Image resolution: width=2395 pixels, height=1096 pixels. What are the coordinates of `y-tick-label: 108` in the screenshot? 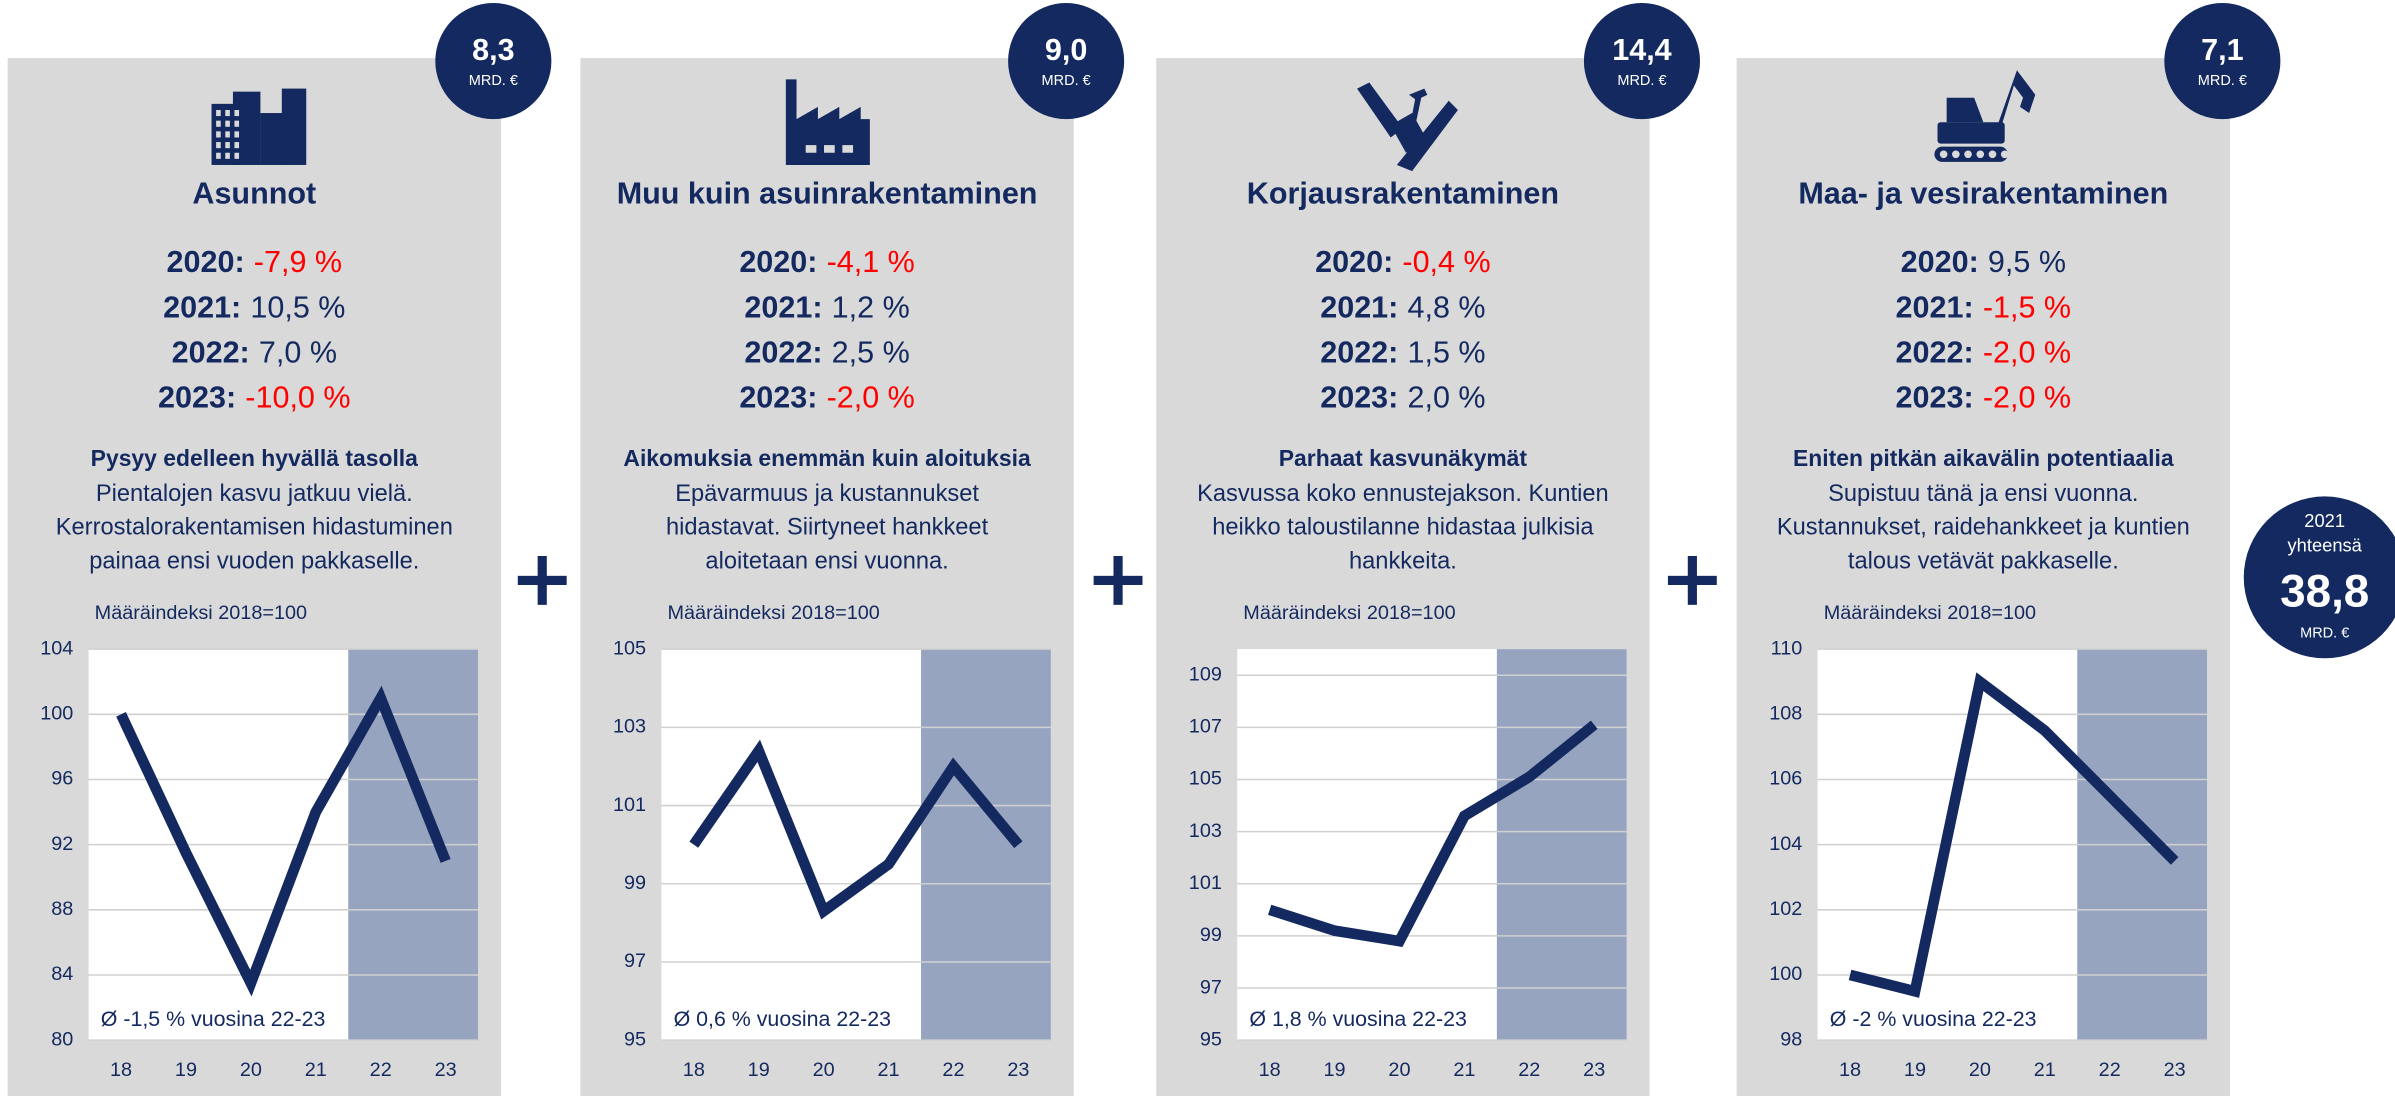 It's located at (1785, 714).